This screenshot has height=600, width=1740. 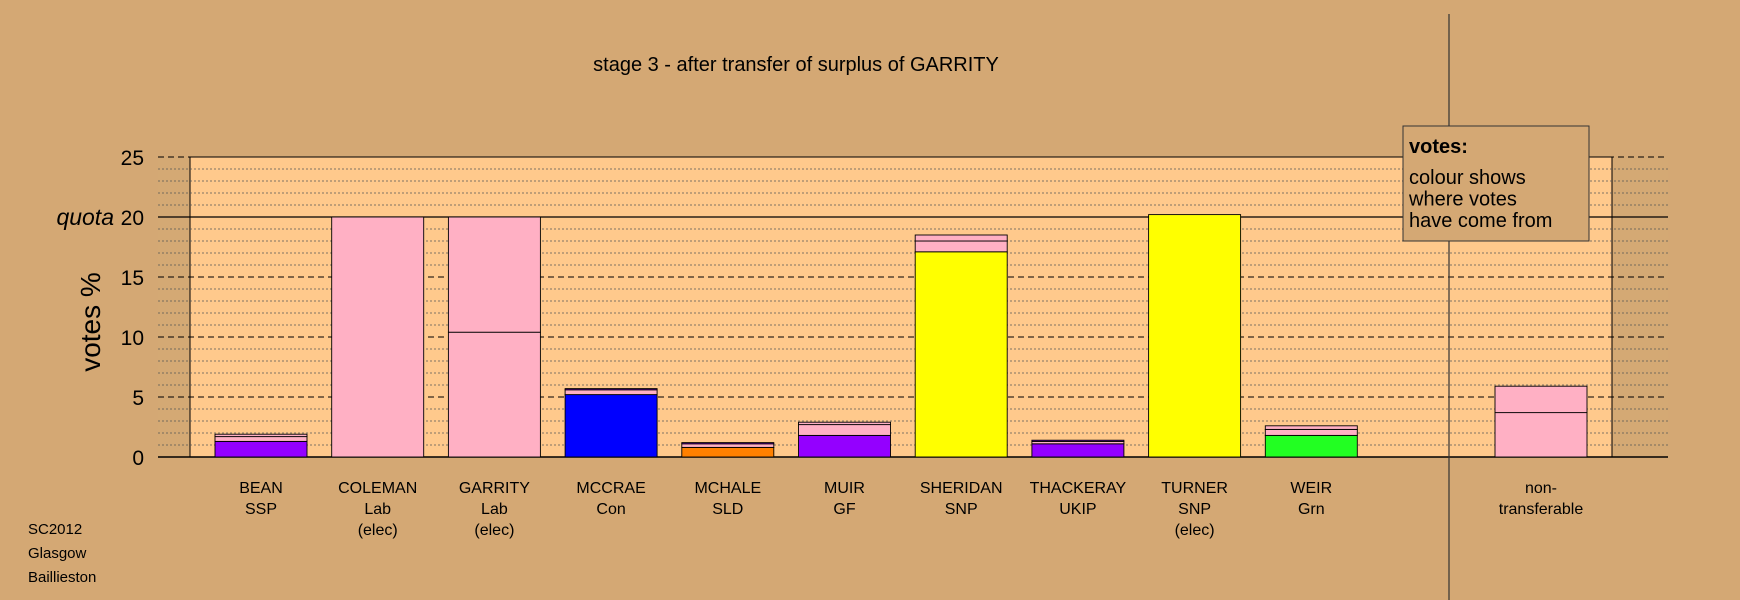 I want to click on quota-label: quota, so click(x=85, y=217).